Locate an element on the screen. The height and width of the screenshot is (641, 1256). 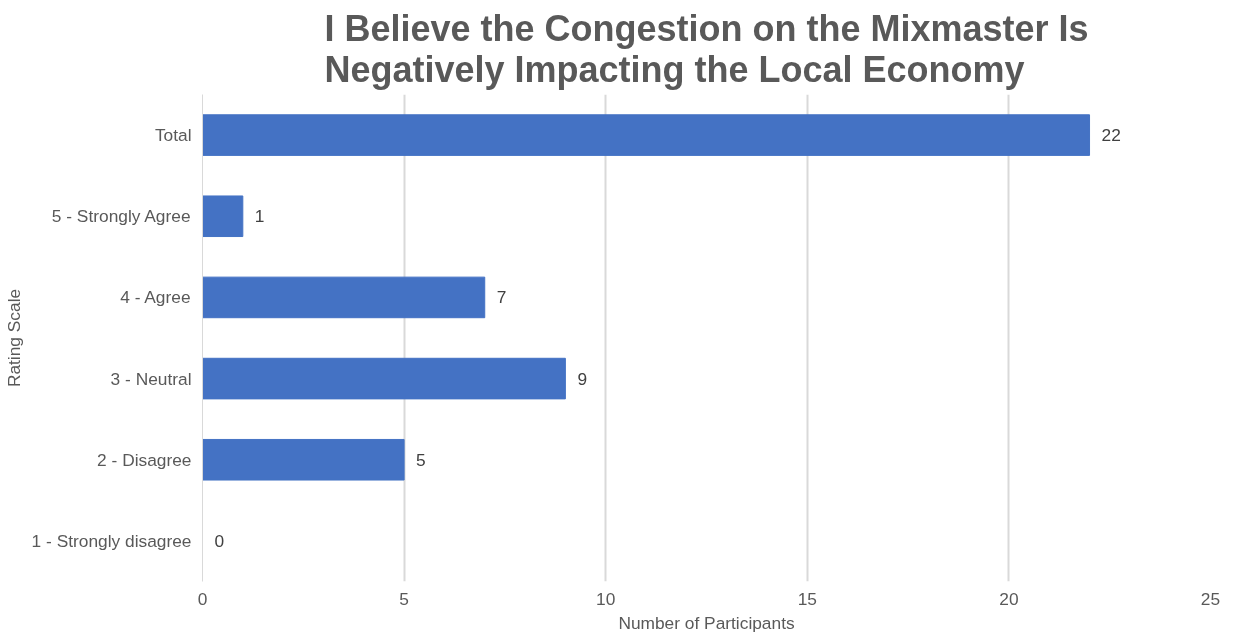
data-label: 1 is located at coordinates (259, 216).